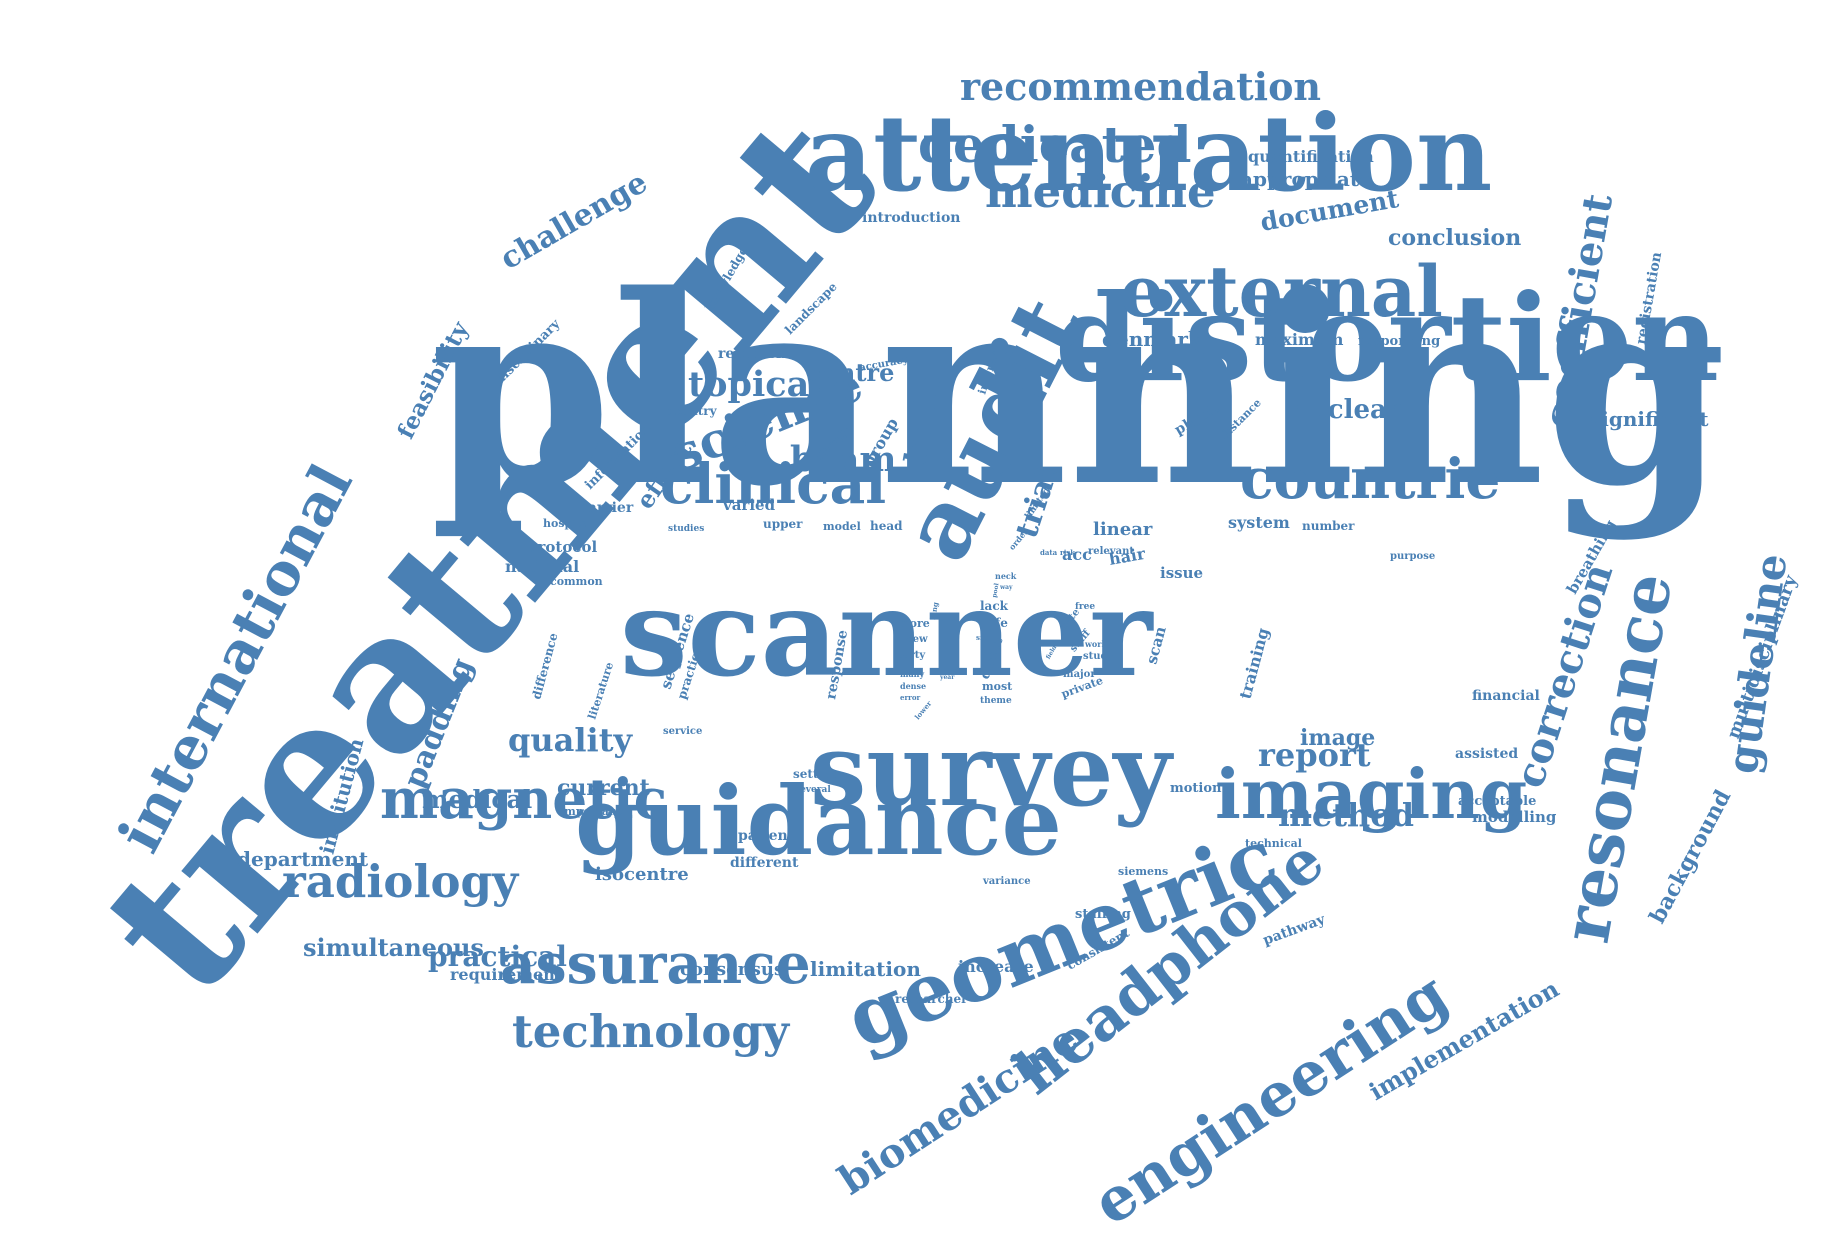  I want to click on word-research: research, so click(752, 354).